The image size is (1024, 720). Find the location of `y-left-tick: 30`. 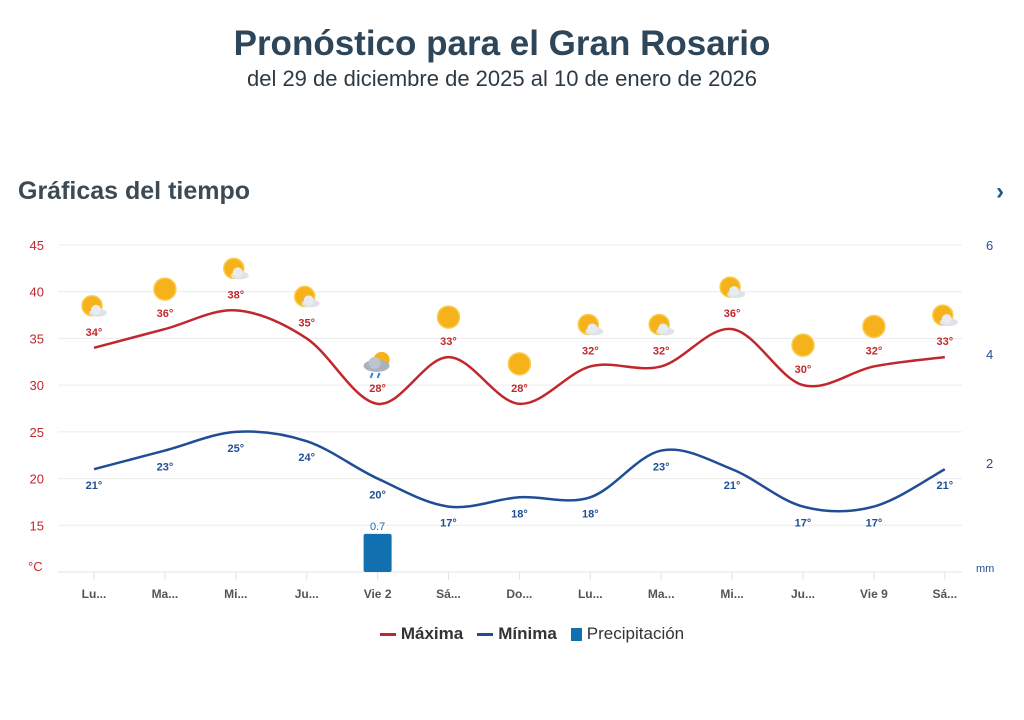

y-left-tick: 30 is located at coordinates (37, 385).